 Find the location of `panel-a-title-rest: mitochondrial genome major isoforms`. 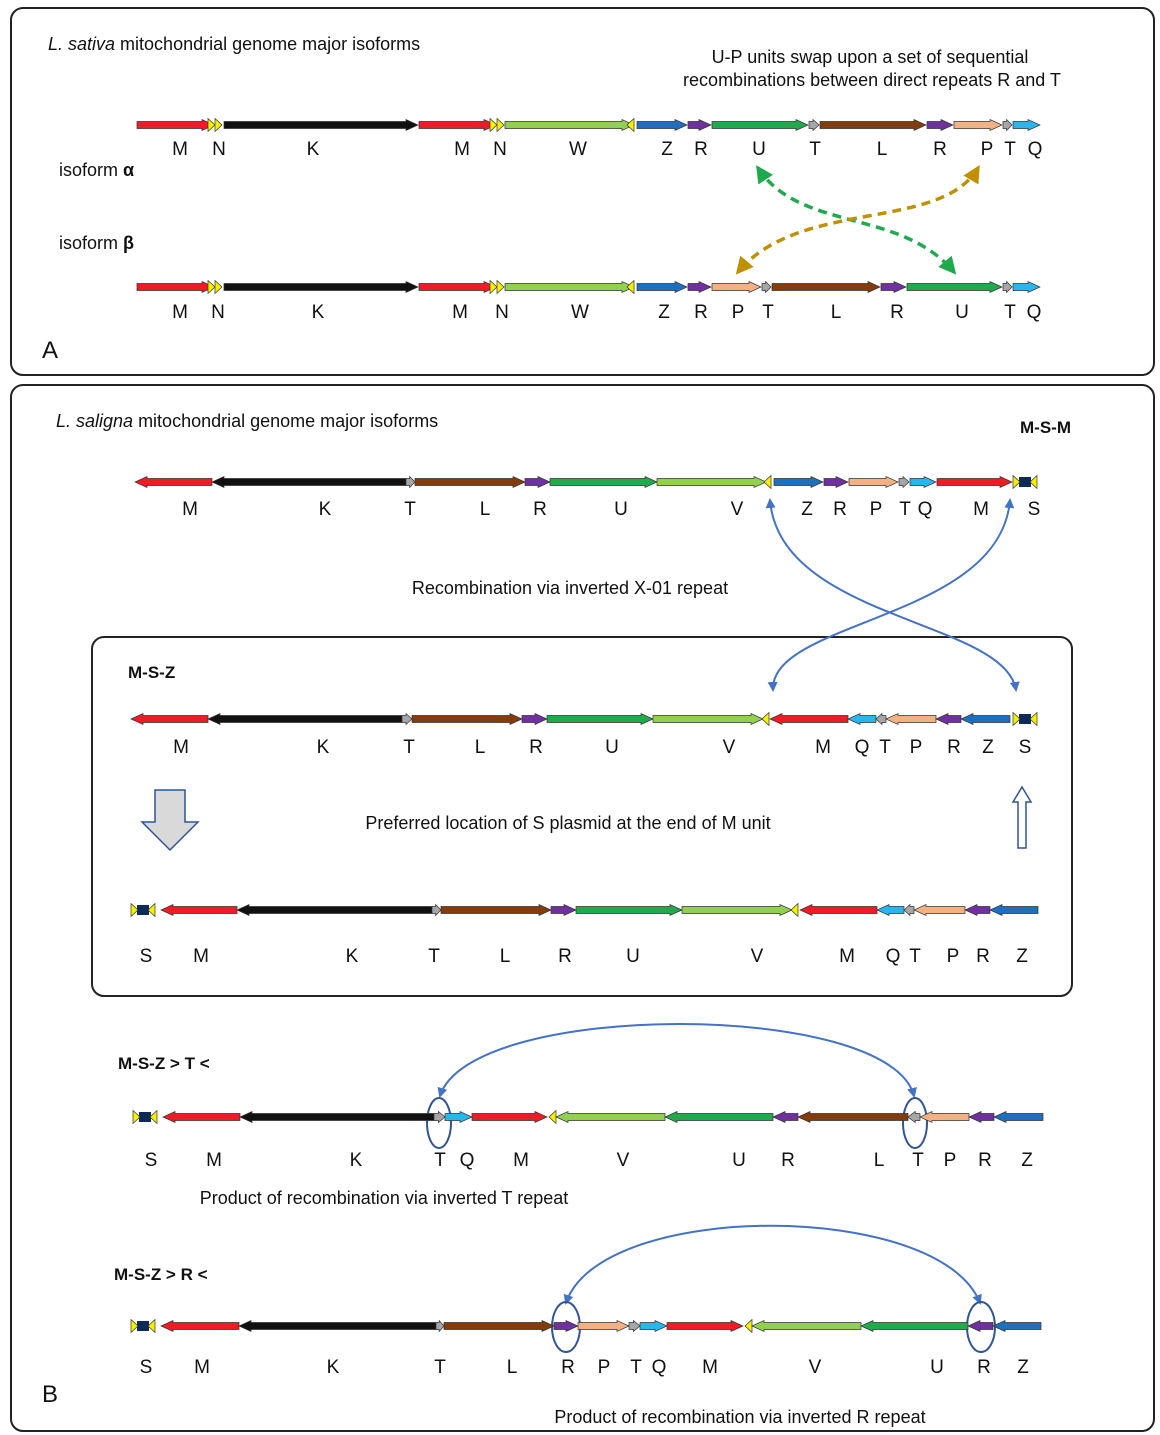

panel-a-title-rest: mitochondrial genome major isoforms is located at coordinates (267, 44).